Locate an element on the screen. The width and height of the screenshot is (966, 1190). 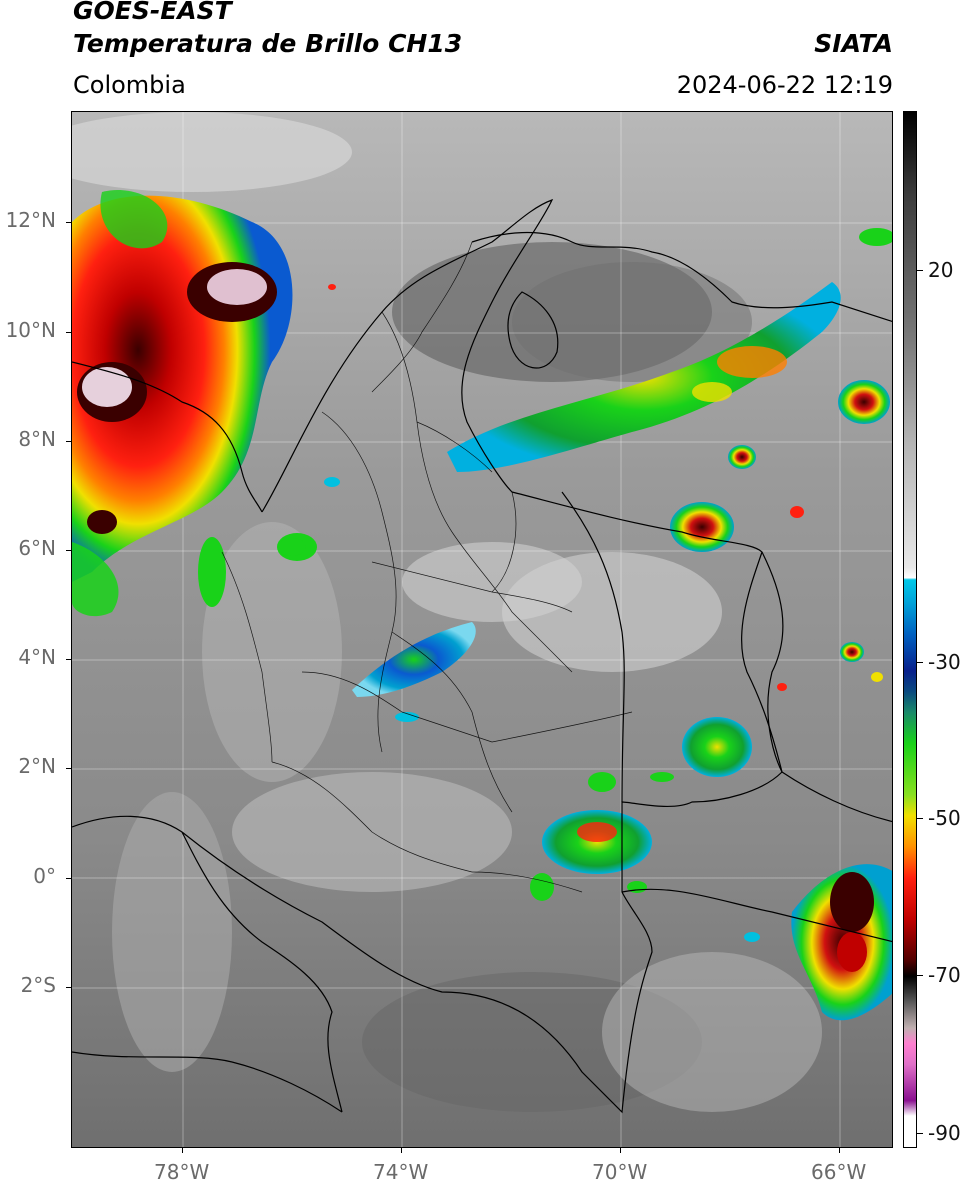
product-title: Temperatura de Brillo CH13 is located at coordinates (268, 43).